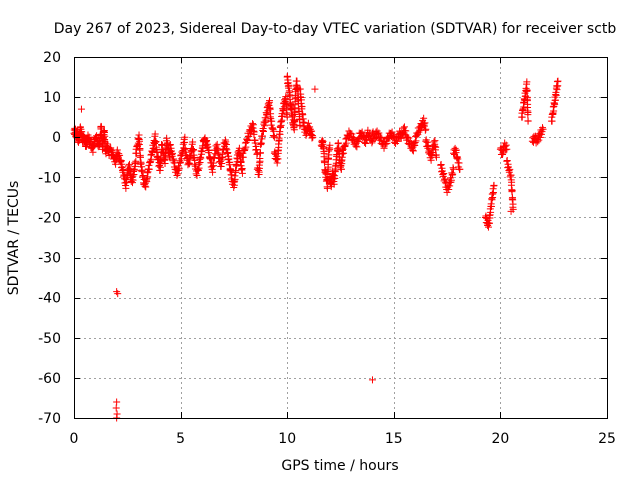 The height and width of the screenshot is (480, 640). What do you see at coordinates (49, 259) in the screenshot?
I see `y-tick-label: -30` at bounding box center [49, 259].